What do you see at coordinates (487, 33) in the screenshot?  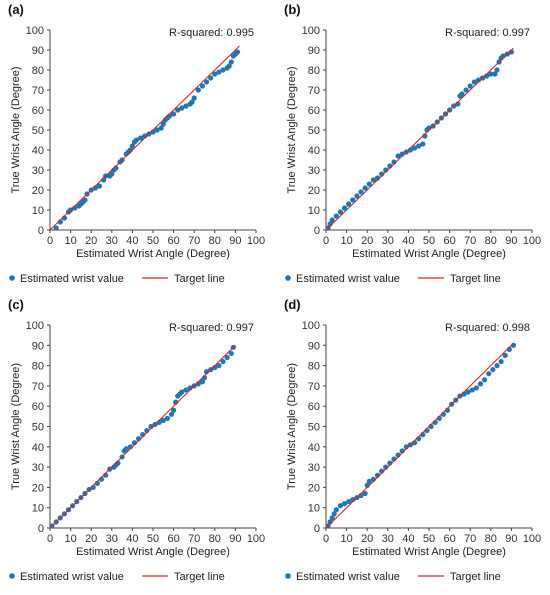 I see `r-squared-annotation: R-squared: 0.997` at bounding box center [487, 33].